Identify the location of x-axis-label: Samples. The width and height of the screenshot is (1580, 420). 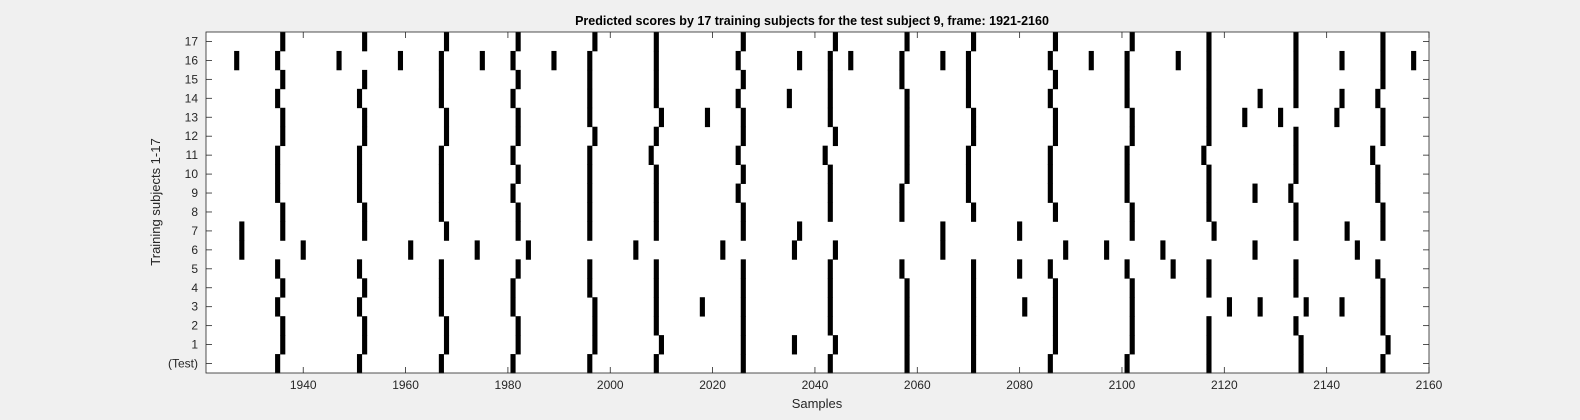
(817, 403).